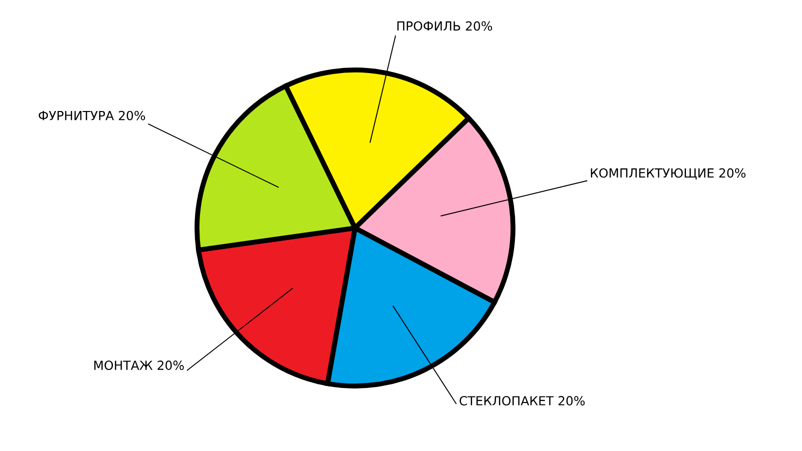 This screenshot has height=451, width=802. Describe the element at coordinates (92, 115) in the screenshot. I see `slice-label: ФУРНИТУРА 20%` at that location.